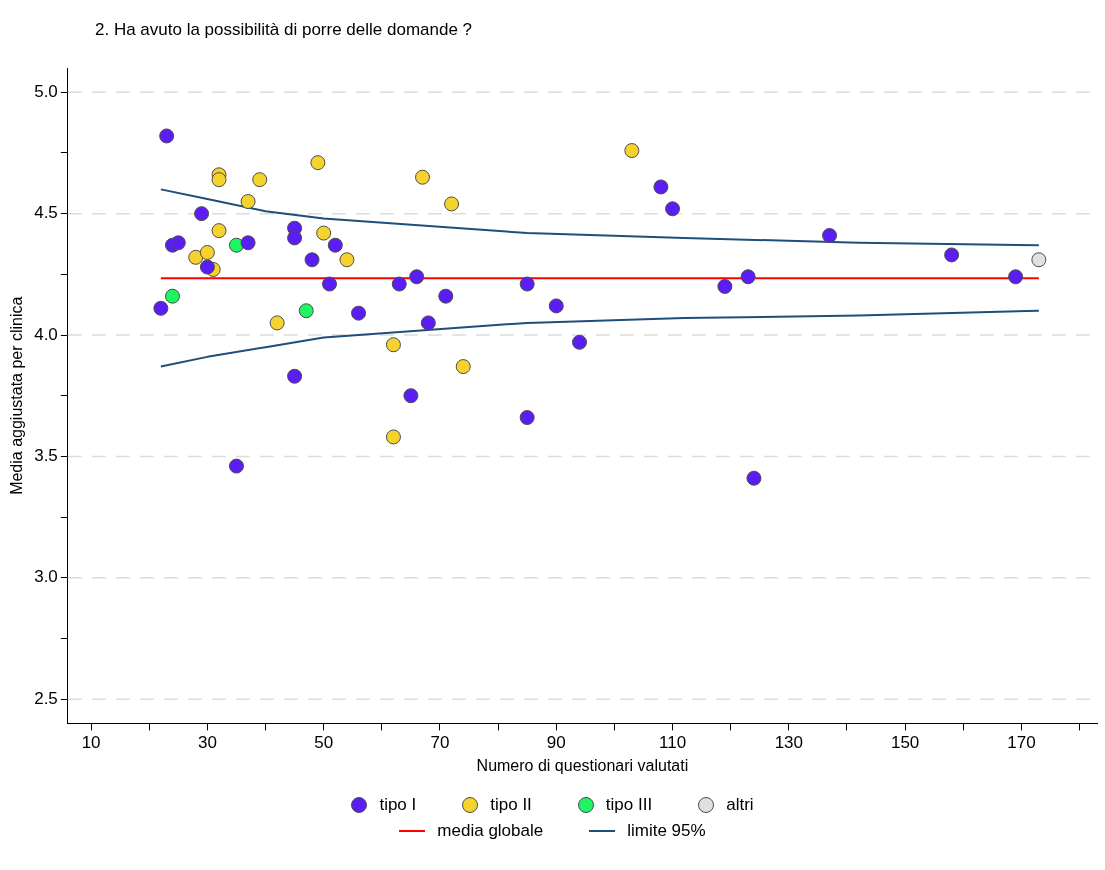  I want to click on y-axis-title: Media aggiustata per clinica, so click(17, 395).